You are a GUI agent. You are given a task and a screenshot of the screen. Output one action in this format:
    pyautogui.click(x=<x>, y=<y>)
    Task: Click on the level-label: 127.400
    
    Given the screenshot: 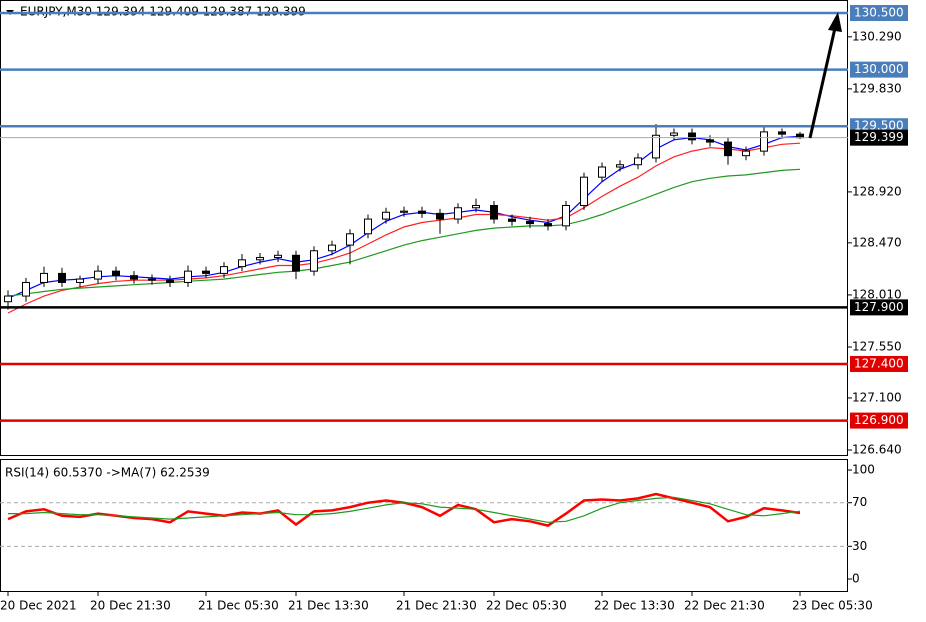 What is the action you would take?
    pyautogui.click(x=879, y=363)
    